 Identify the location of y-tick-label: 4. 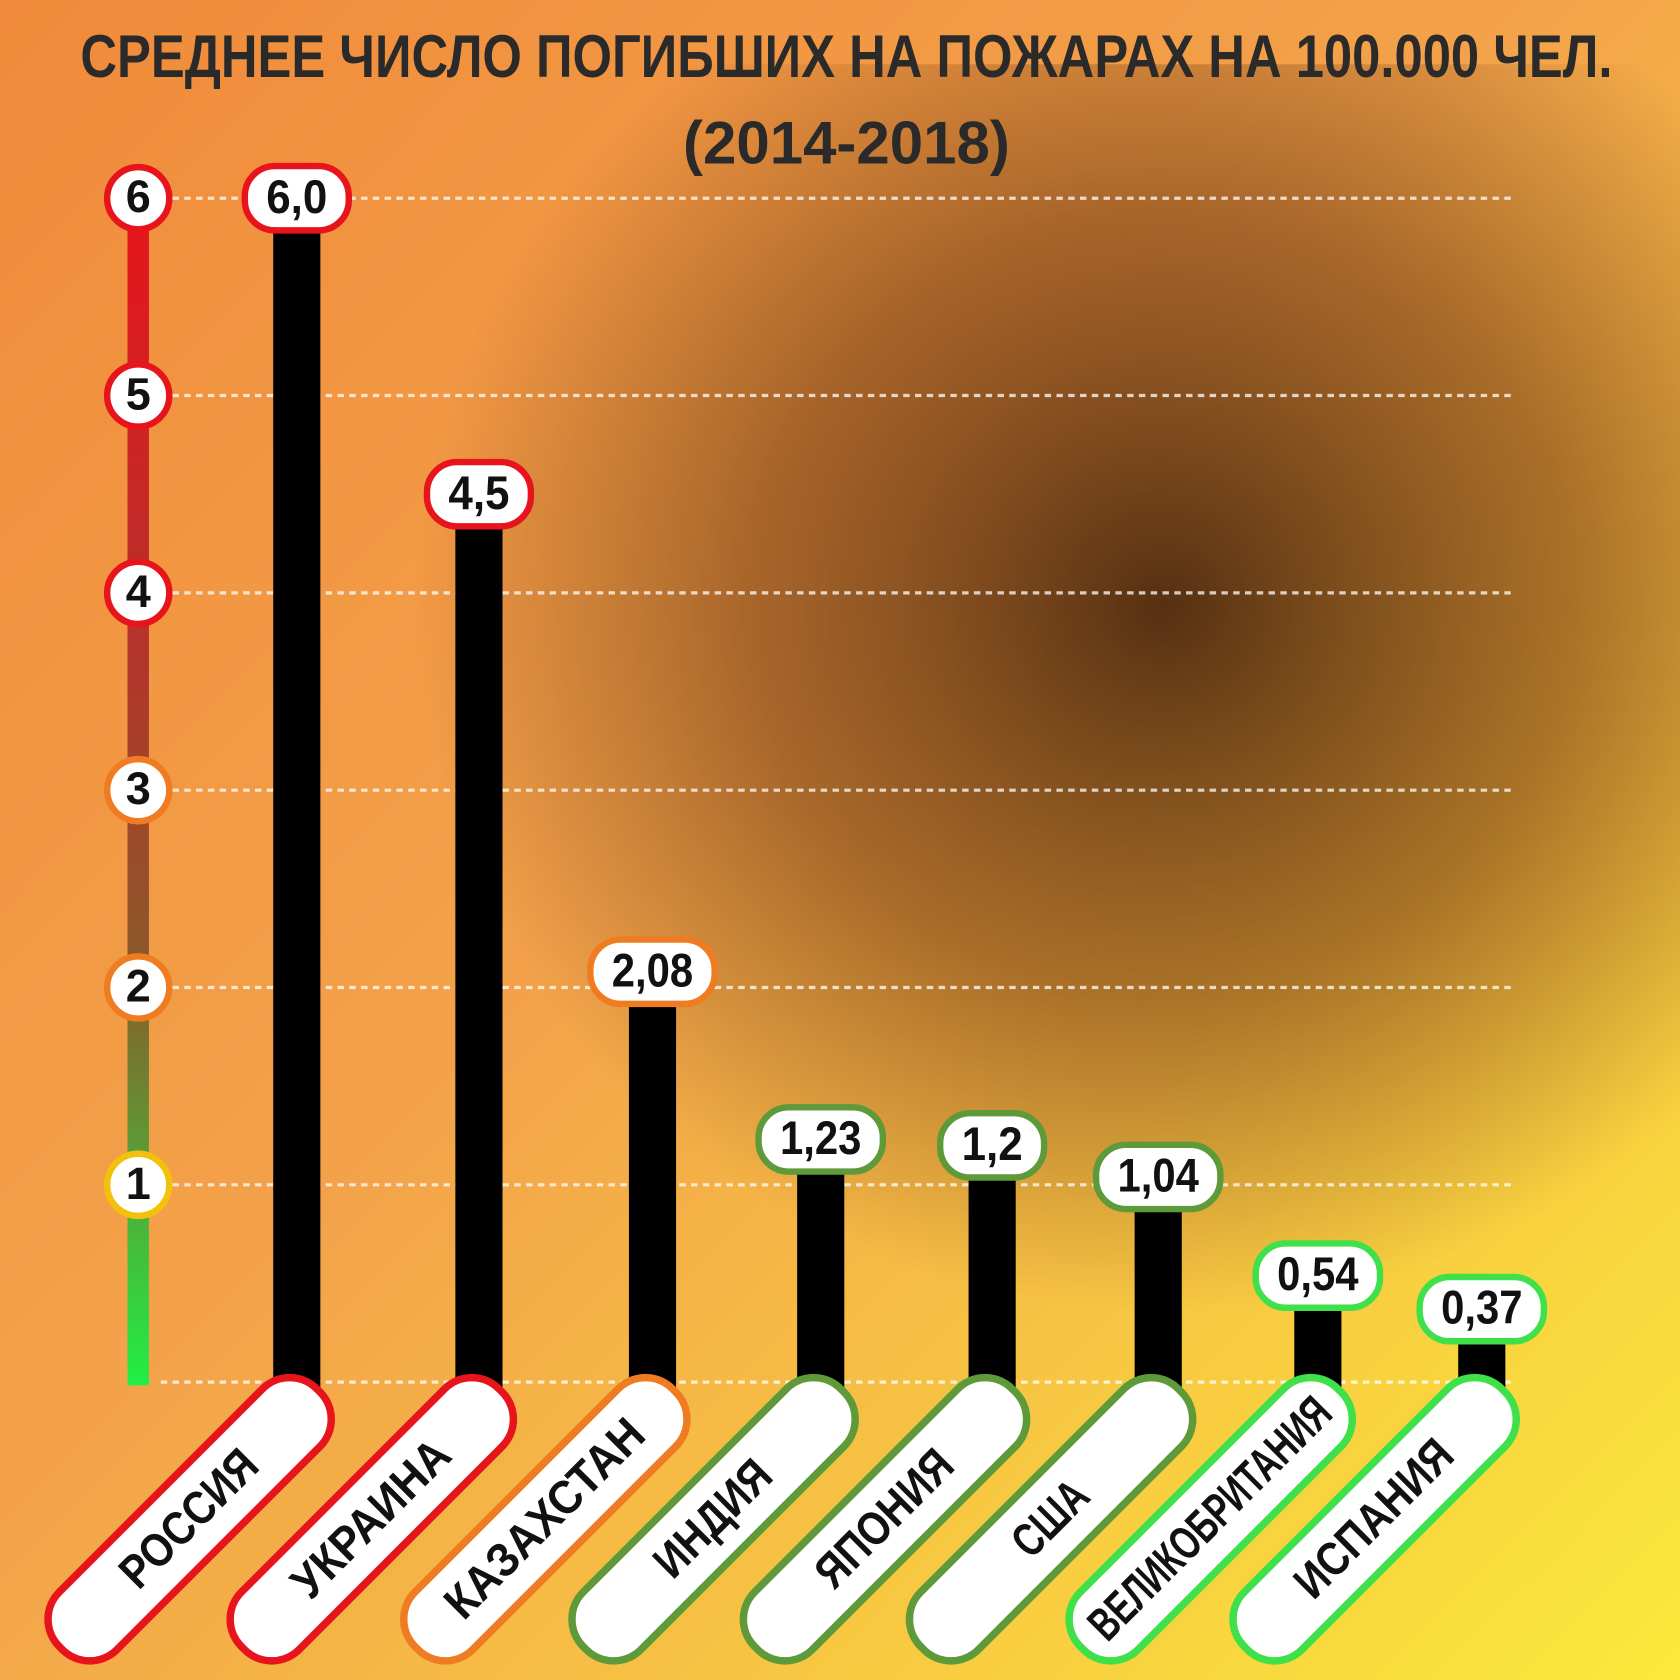
(138, 591).